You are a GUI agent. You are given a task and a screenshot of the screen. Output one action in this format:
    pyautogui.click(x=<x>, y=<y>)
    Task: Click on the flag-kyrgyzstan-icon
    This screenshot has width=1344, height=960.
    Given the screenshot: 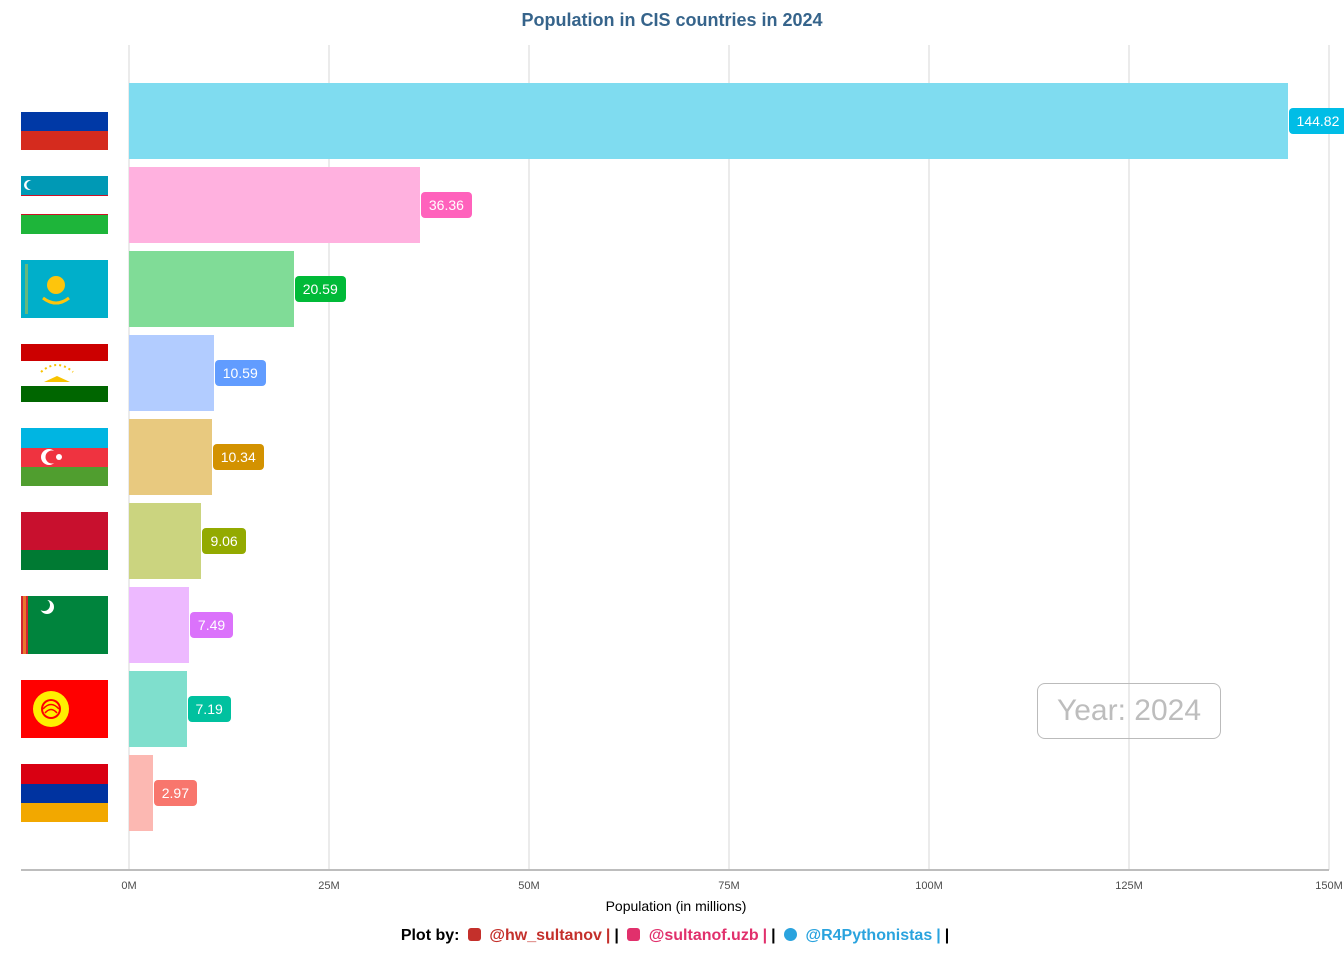 What is the action you would take?
    pyautogui.click(x=64, y=709)
    